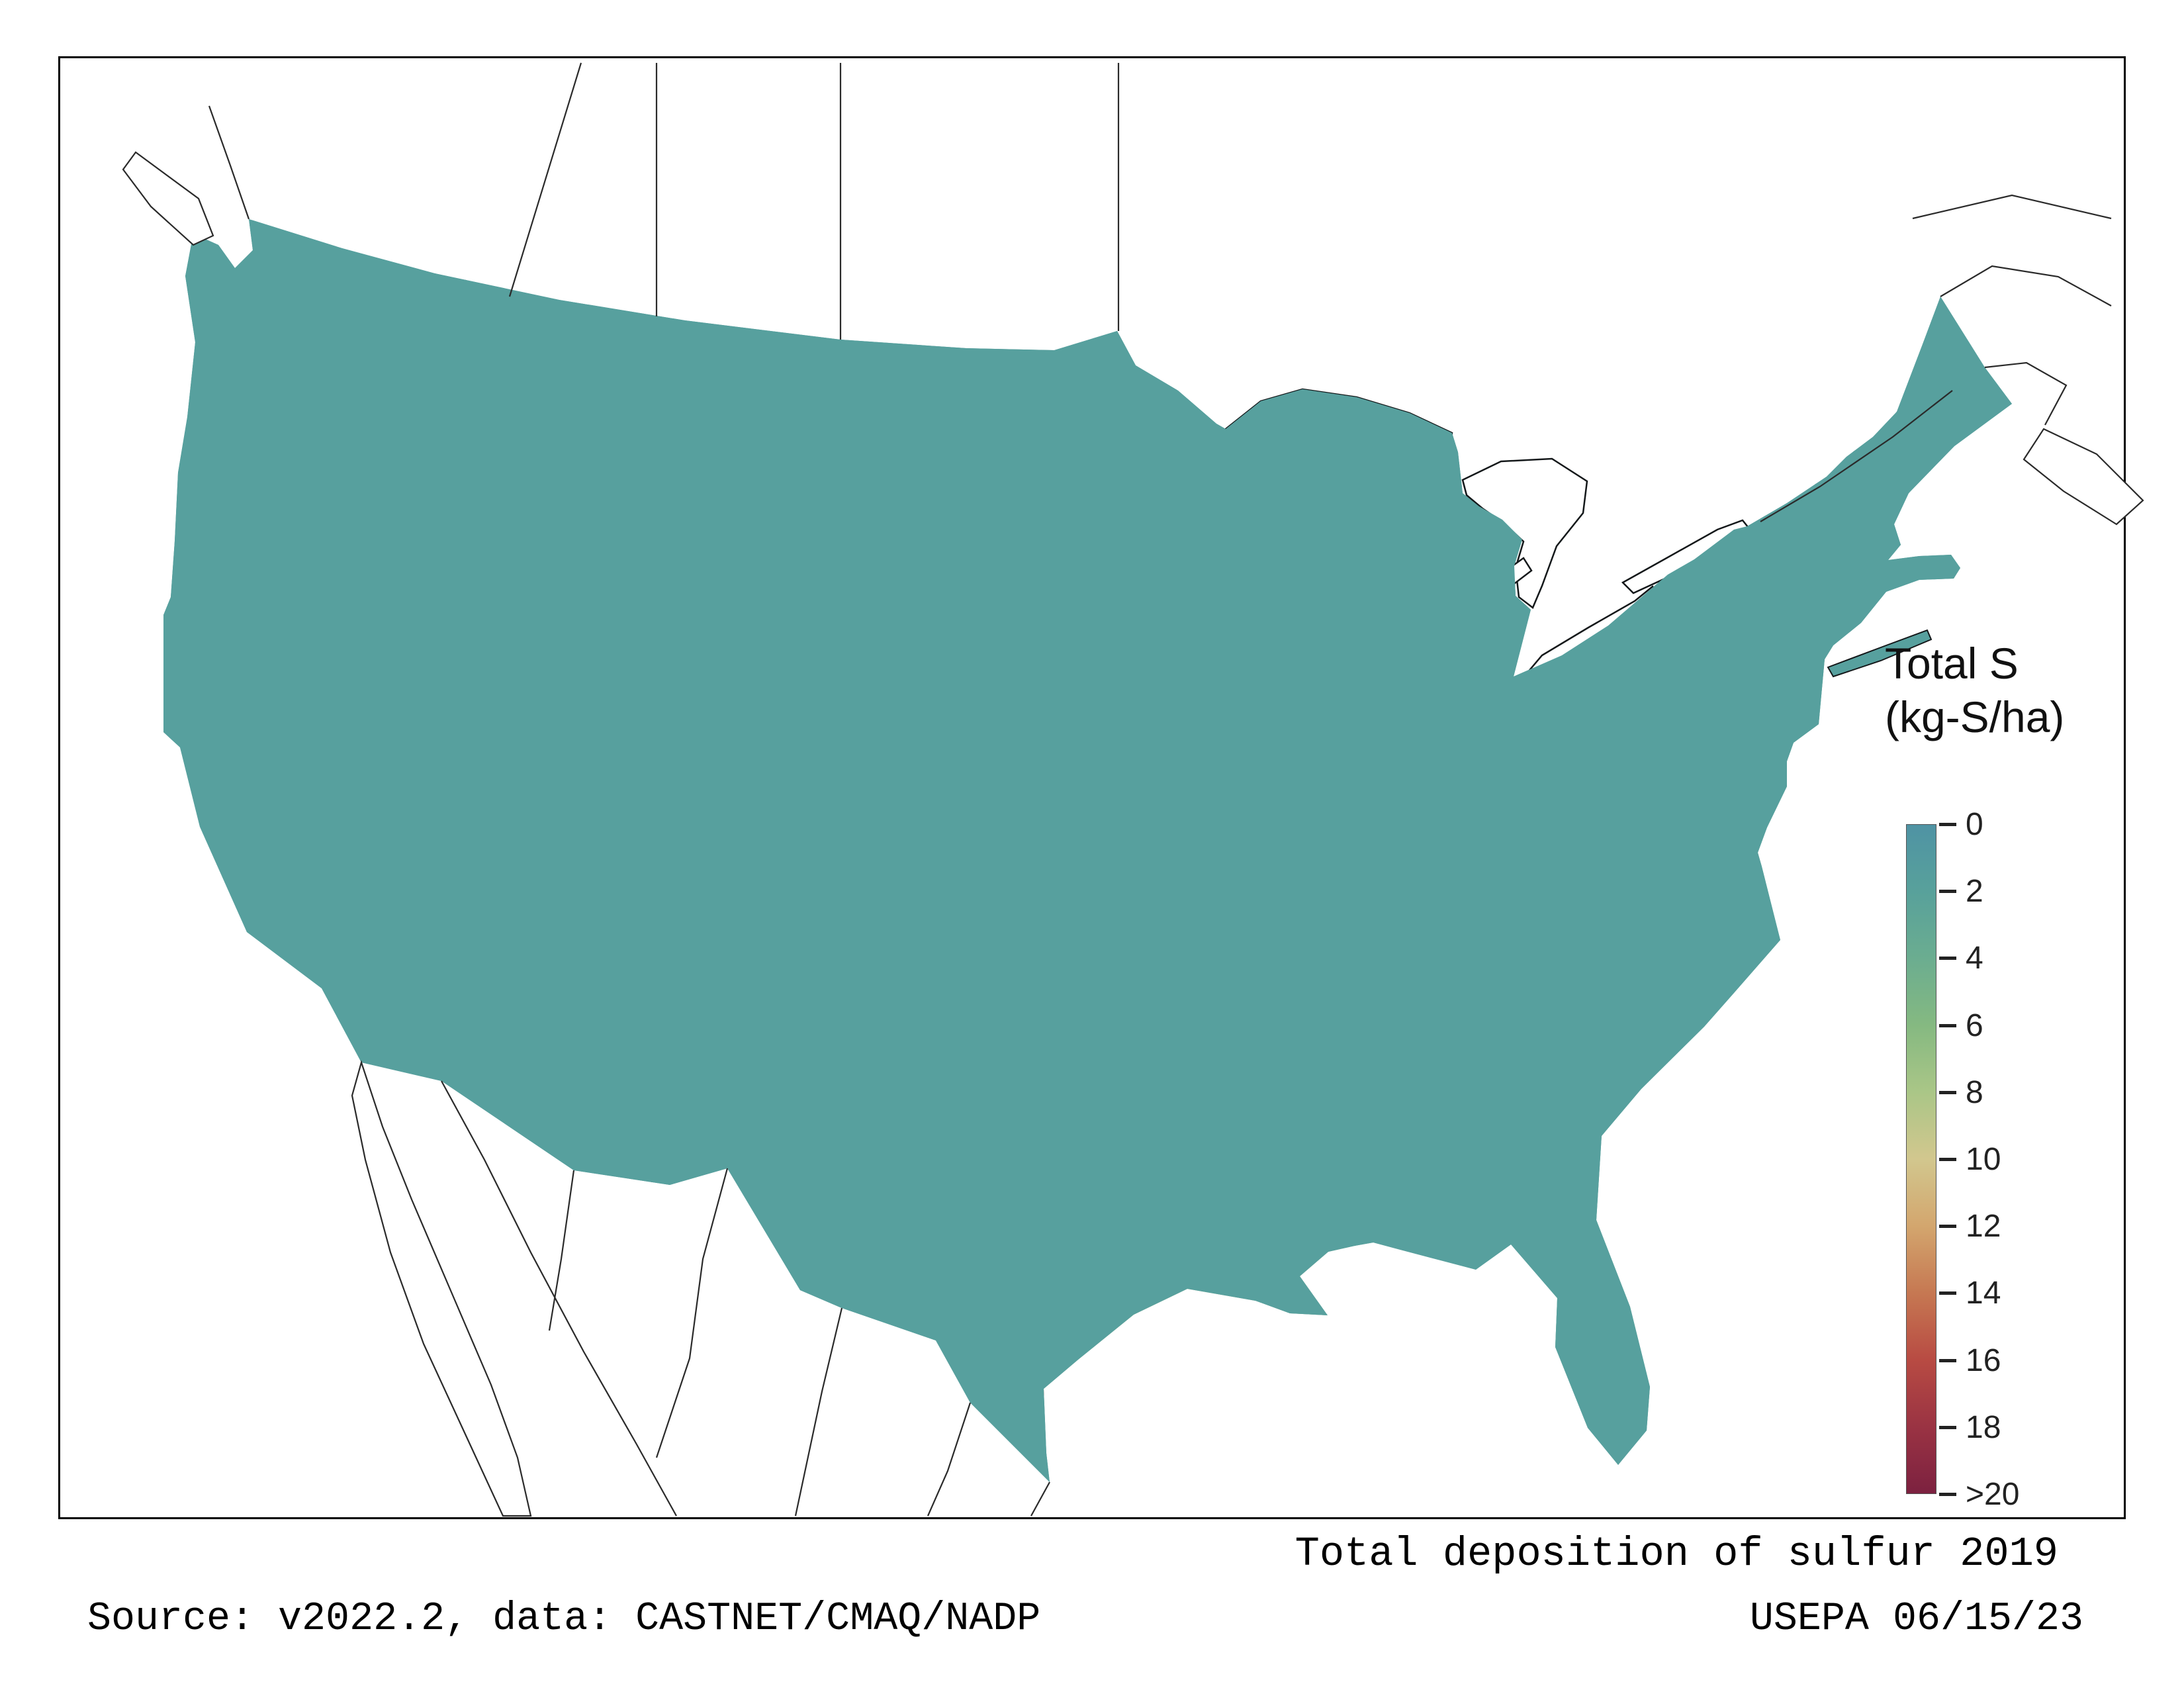 The height and width of the screenshot is (1688, 2184). What do you see at coordinates (1993, 1494) in the screenshot?
I see `tick-label: >20` at bounding box center [1993, 1494].